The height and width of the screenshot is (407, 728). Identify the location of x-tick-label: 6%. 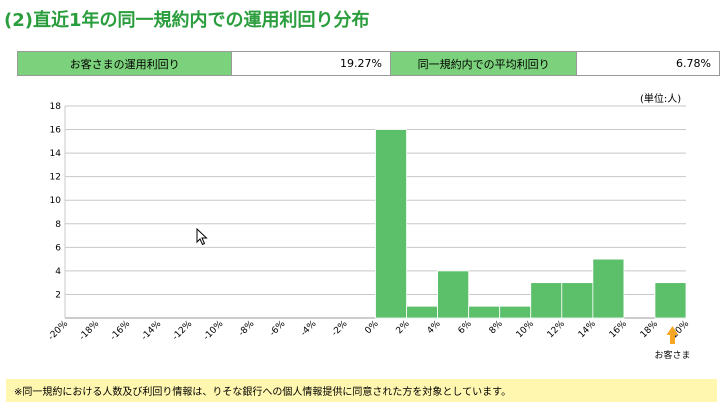
(465, 327).